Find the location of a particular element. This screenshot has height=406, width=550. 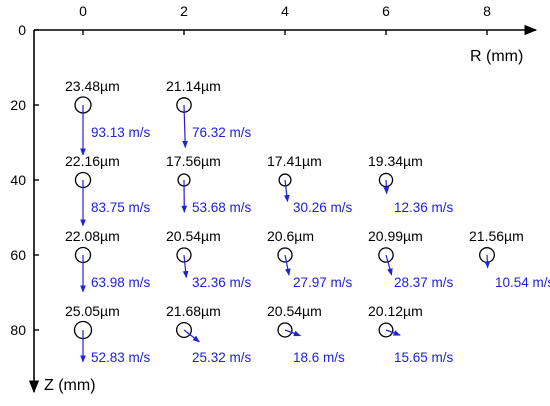

diameter-label: 21.68µm is located at coordinates (193, 311).